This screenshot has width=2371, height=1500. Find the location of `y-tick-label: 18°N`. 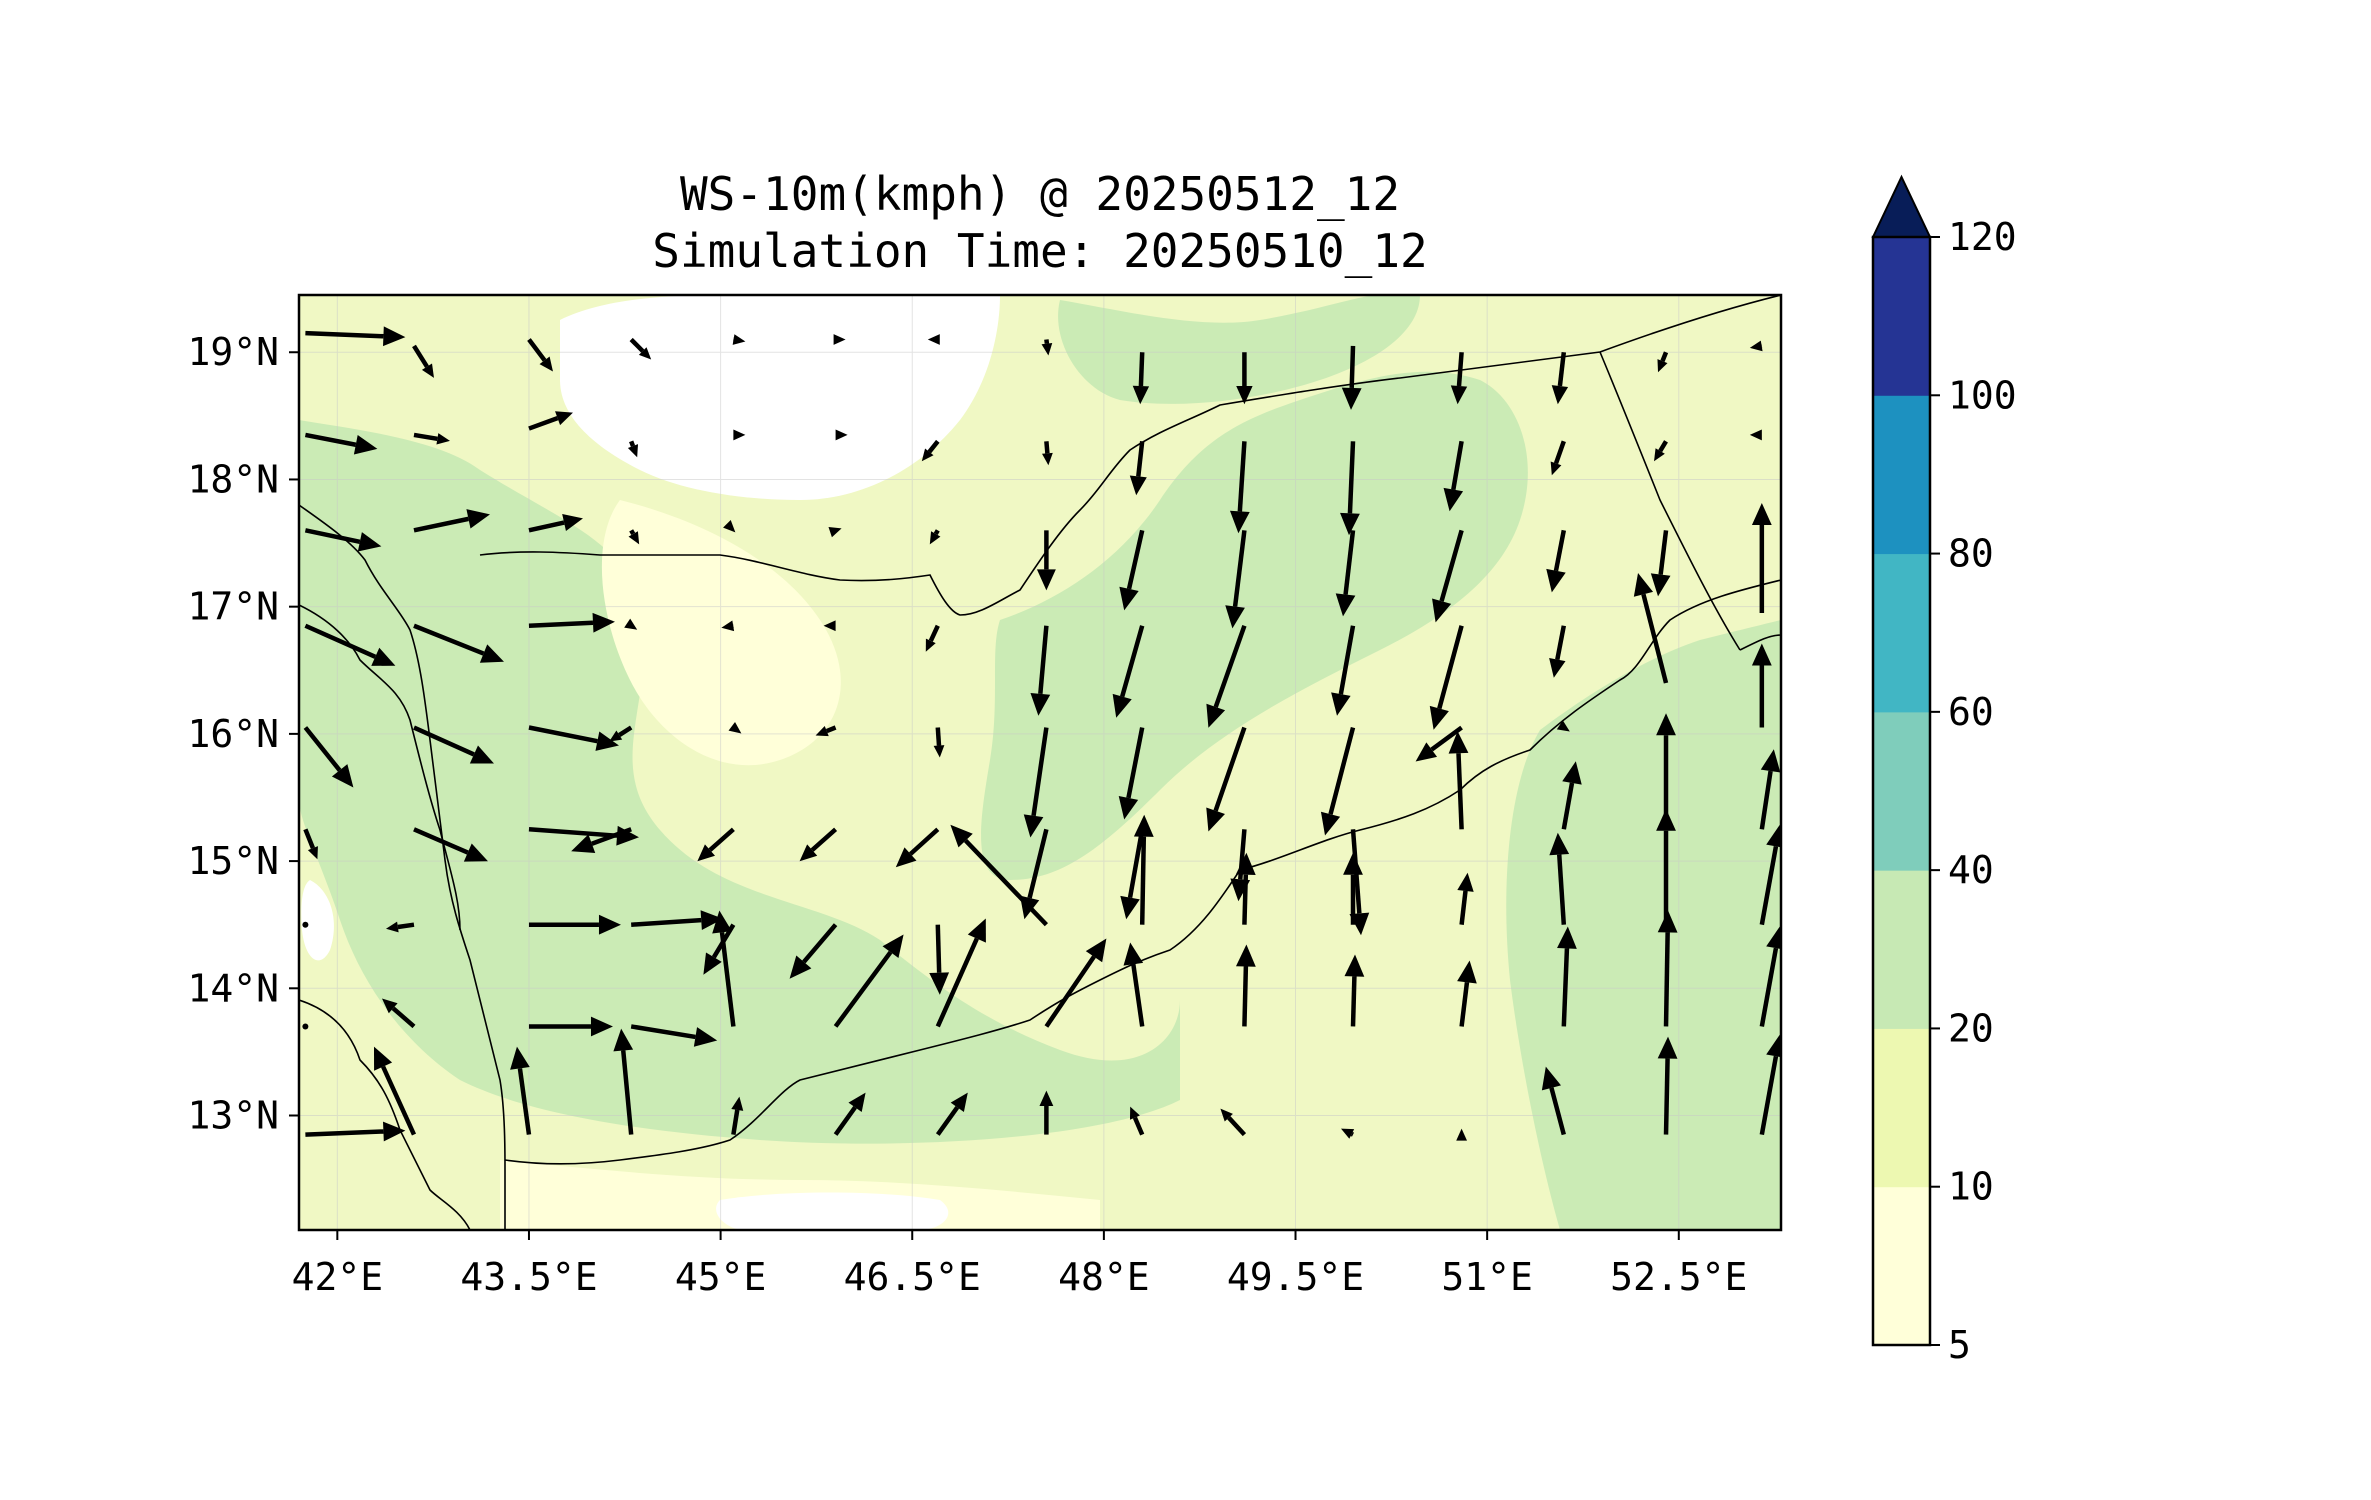

y-tick-label: 18°N is located at coordinates (233, 479).